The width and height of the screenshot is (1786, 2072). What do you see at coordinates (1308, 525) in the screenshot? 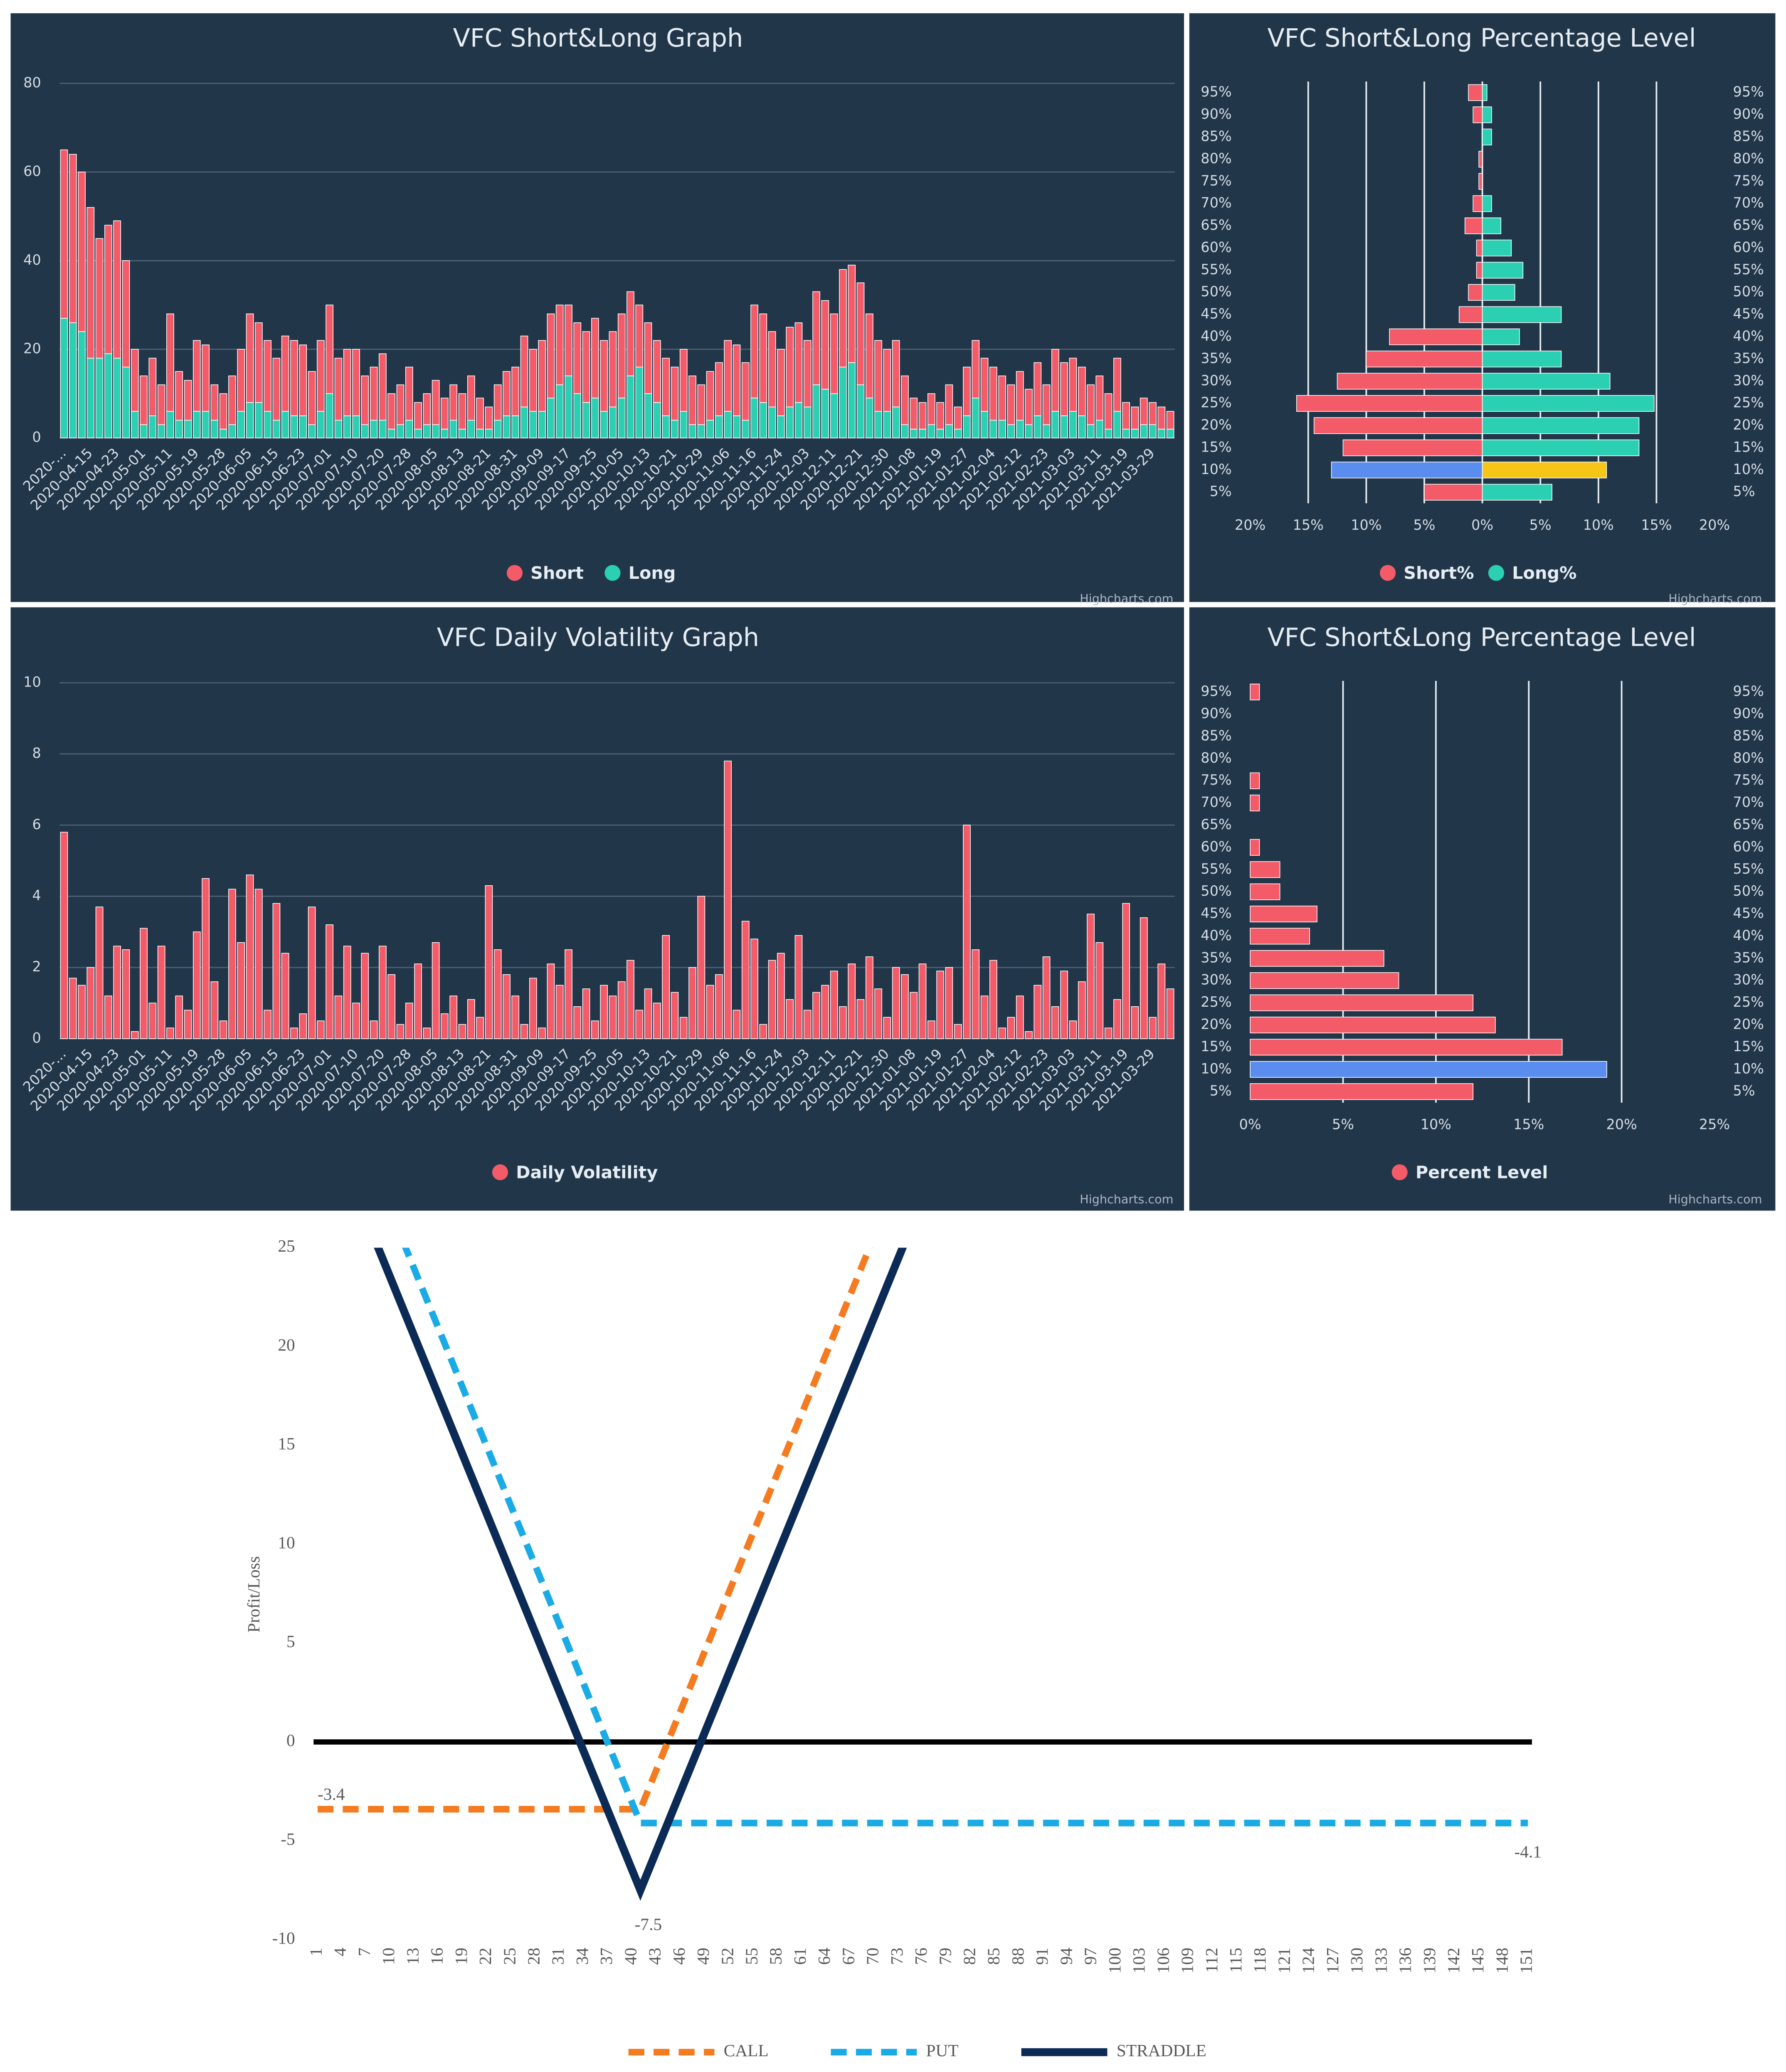
I see `x-tick-label: 15%` at bounding box center [1308, 525].